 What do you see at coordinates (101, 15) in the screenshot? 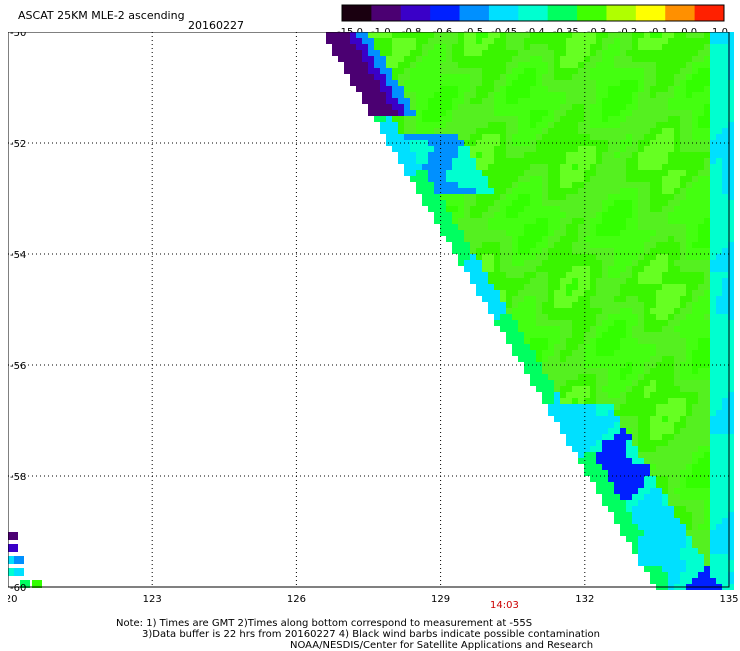
I see `map-title: ASCAT 25KM MLE-2 ascending` at bounding box center [101, 15].